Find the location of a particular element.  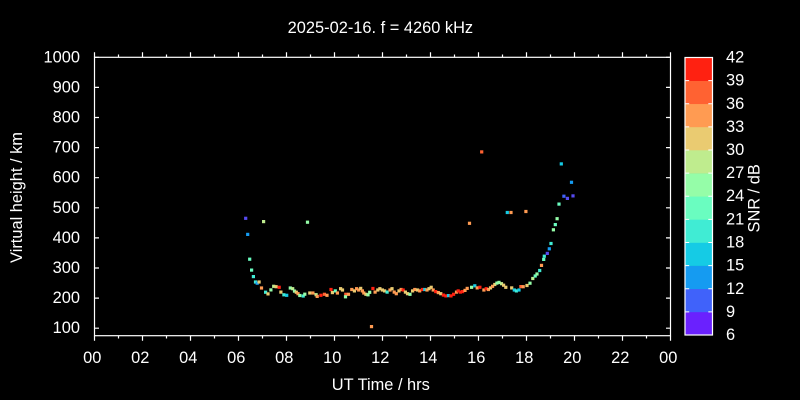

svg-text: UT Time / hrs is located at coordinates (381, 385).